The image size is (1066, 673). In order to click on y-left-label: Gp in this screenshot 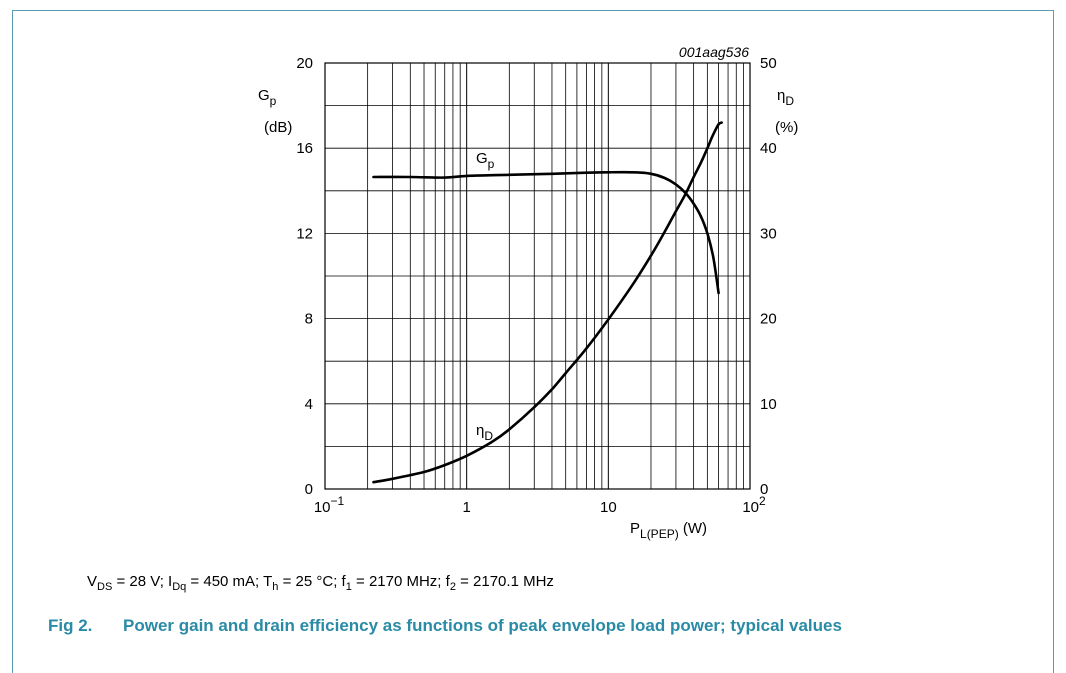, I will do `click(267, 97)`.